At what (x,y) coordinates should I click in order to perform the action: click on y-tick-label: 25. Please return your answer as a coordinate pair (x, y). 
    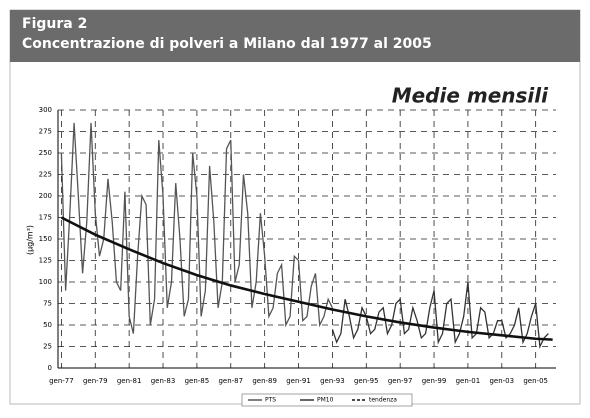
    Looking at the image, I should click on (47, 347).